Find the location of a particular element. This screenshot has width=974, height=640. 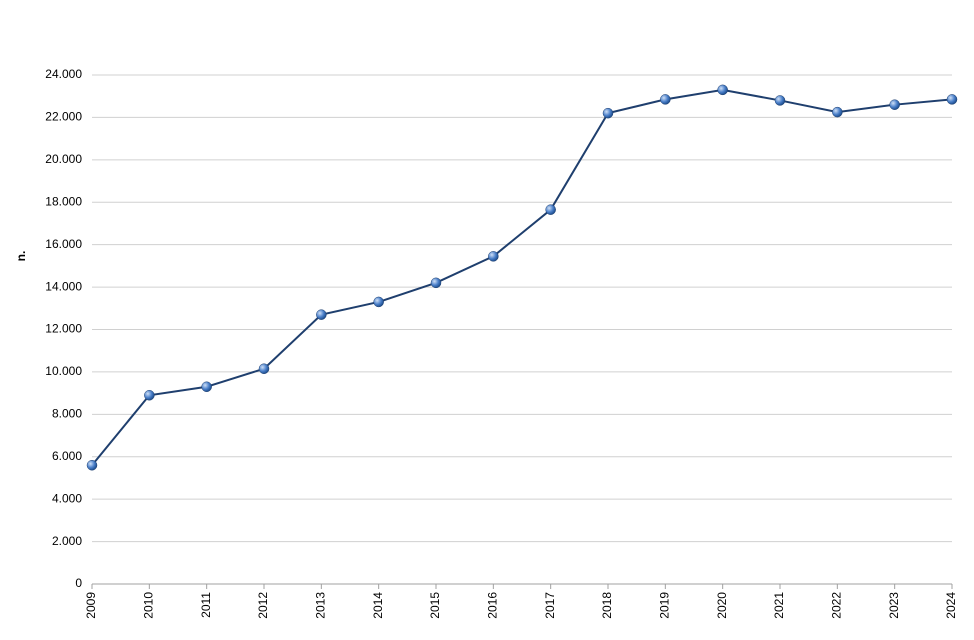

y-tick-label: 14.000 is located at coordinates (63, 286).